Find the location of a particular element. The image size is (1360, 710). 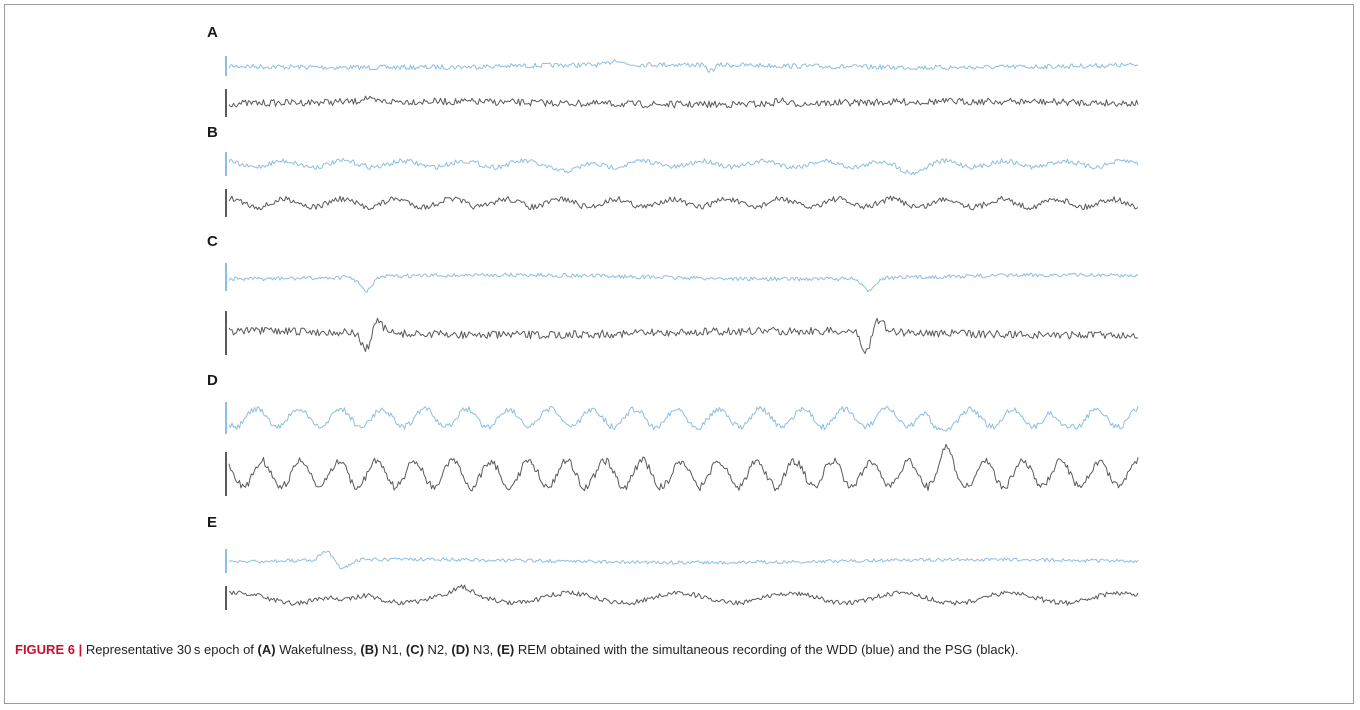

panel-letter-e: E is located at coordinates (212, 522).